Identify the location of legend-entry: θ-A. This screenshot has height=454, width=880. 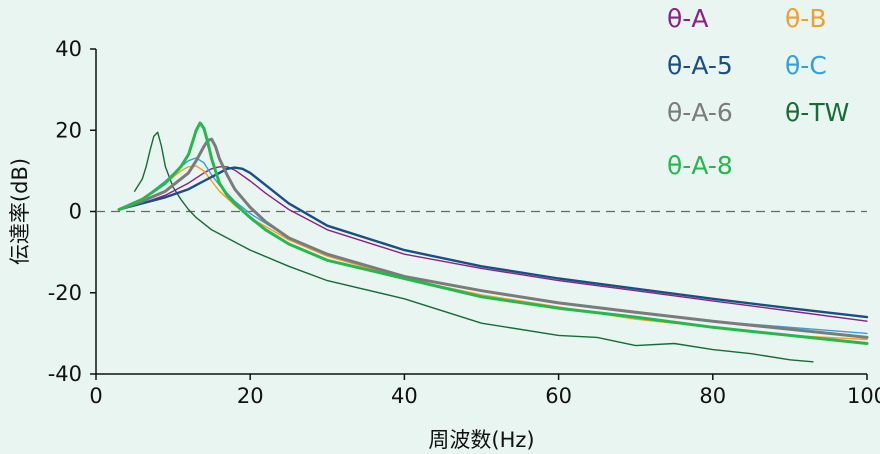
(687, 18).